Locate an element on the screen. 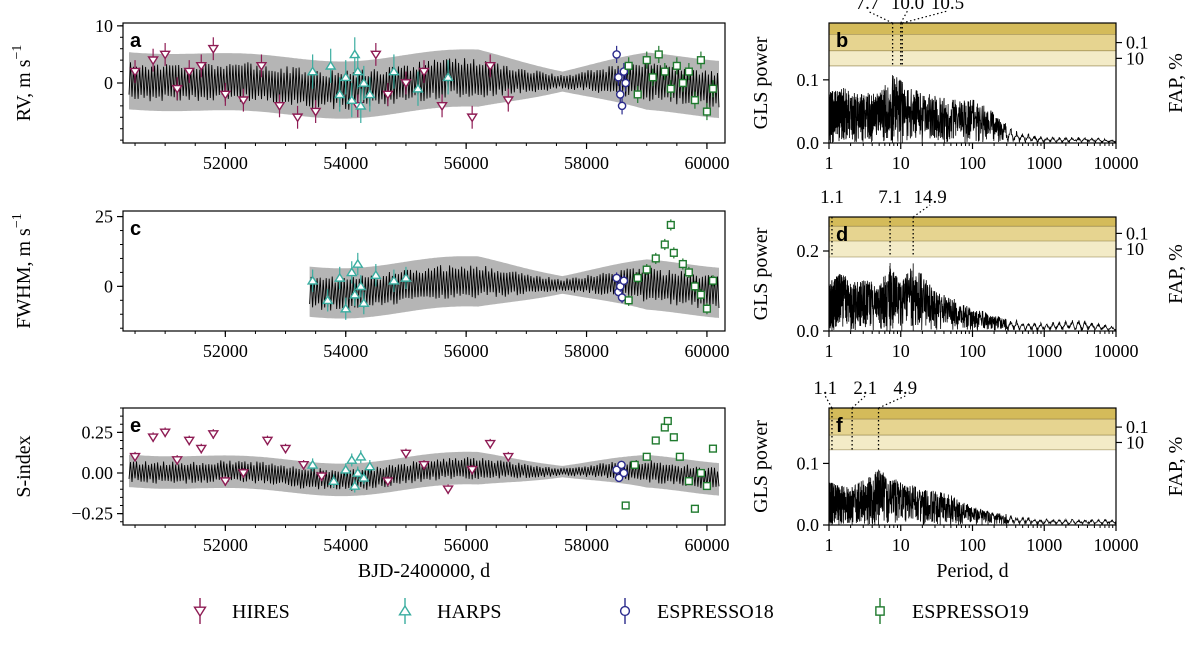 The height and width of the screenshot is (648, 1200). legend-label: HIRES is located at coordinates (261, 612).